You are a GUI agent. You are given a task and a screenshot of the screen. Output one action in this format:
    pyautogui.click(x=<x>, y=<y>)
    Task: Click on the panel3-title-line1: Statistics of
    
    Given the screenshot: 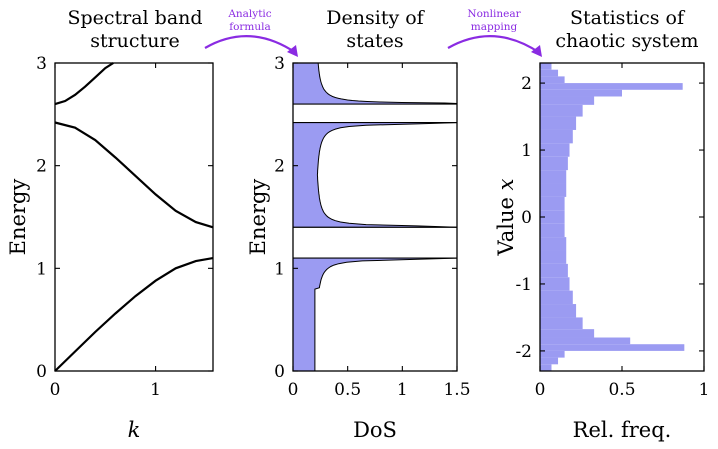 What is the action you would take?
    pyautogui.click(x=628, y=18)
    